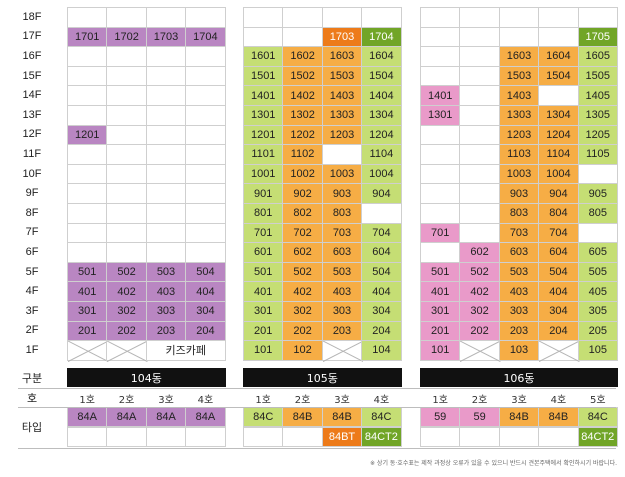 The image size is (625, 477). Describe the element at coordinates (87, 272) in the screenshot. I see `unit-cell: 501` at that location.